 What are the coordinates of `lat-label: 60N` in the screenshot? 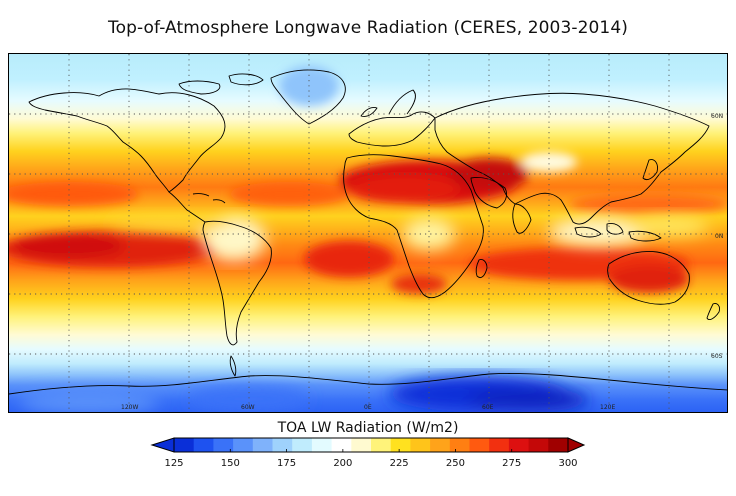 It's located at (717, 116).